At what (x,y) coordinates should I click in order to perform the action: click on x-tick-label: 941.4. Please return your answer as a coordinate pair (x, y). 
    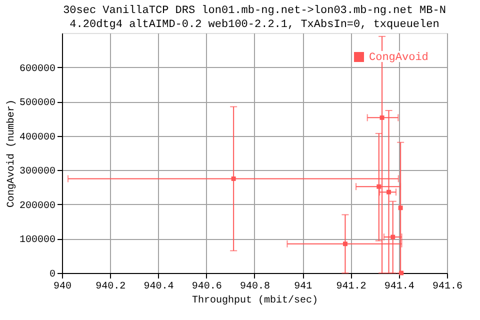
    Looking at the image, I should click on (399, 287).